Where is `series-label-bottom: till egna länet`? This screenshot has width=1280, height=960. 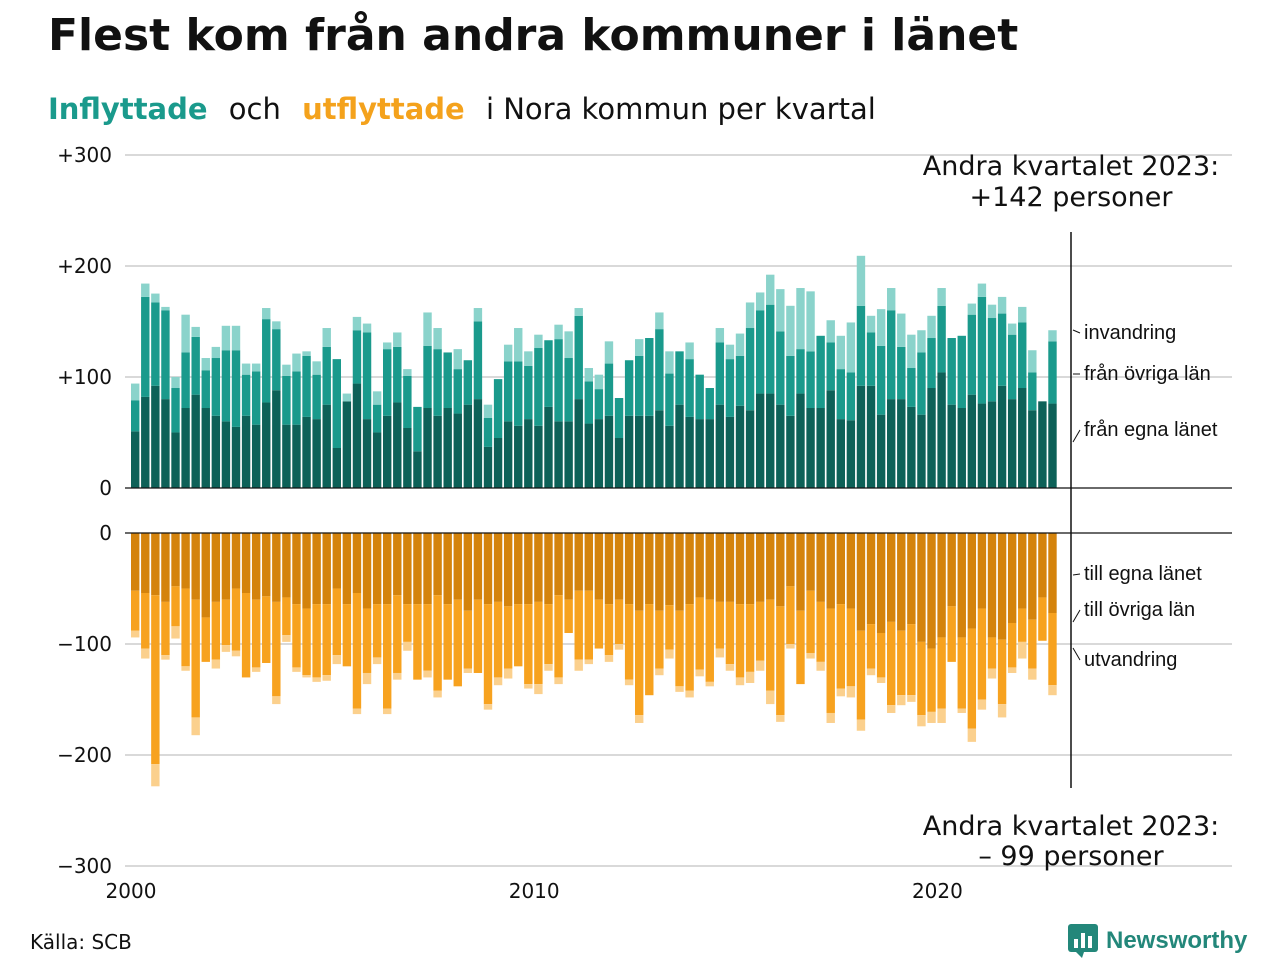
series-label-bottom: till egna länet is located at coordinates (1143, 574).